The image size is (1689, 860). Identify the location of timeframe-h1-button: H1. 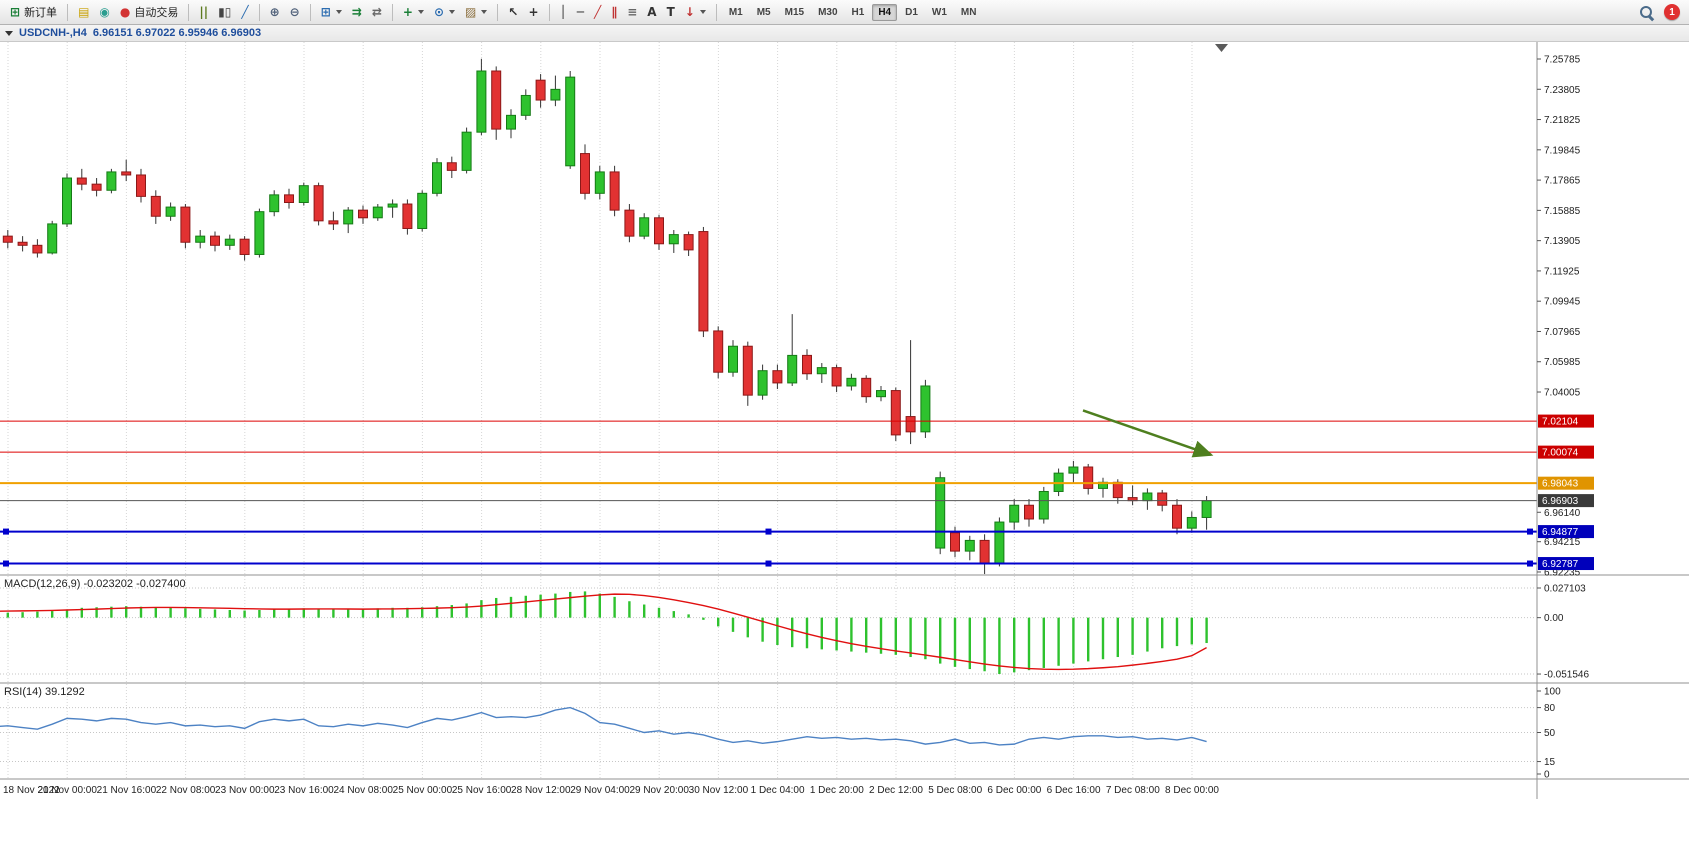
(858, 12).